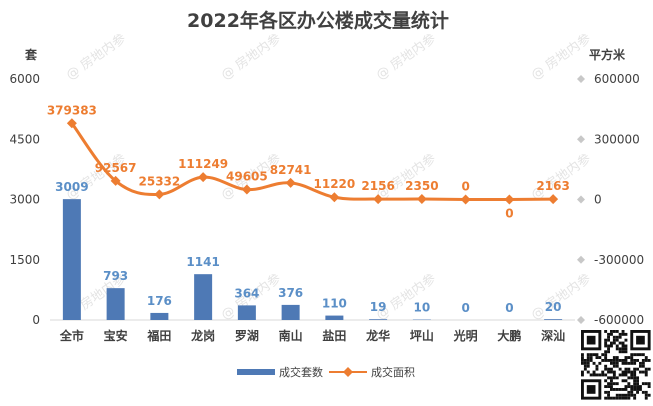 The width and height of the screenshot is (653, 406). Describe the element at coordinates (378, 307) in the screenshot. I see `bar-data-label: 19` at that location.